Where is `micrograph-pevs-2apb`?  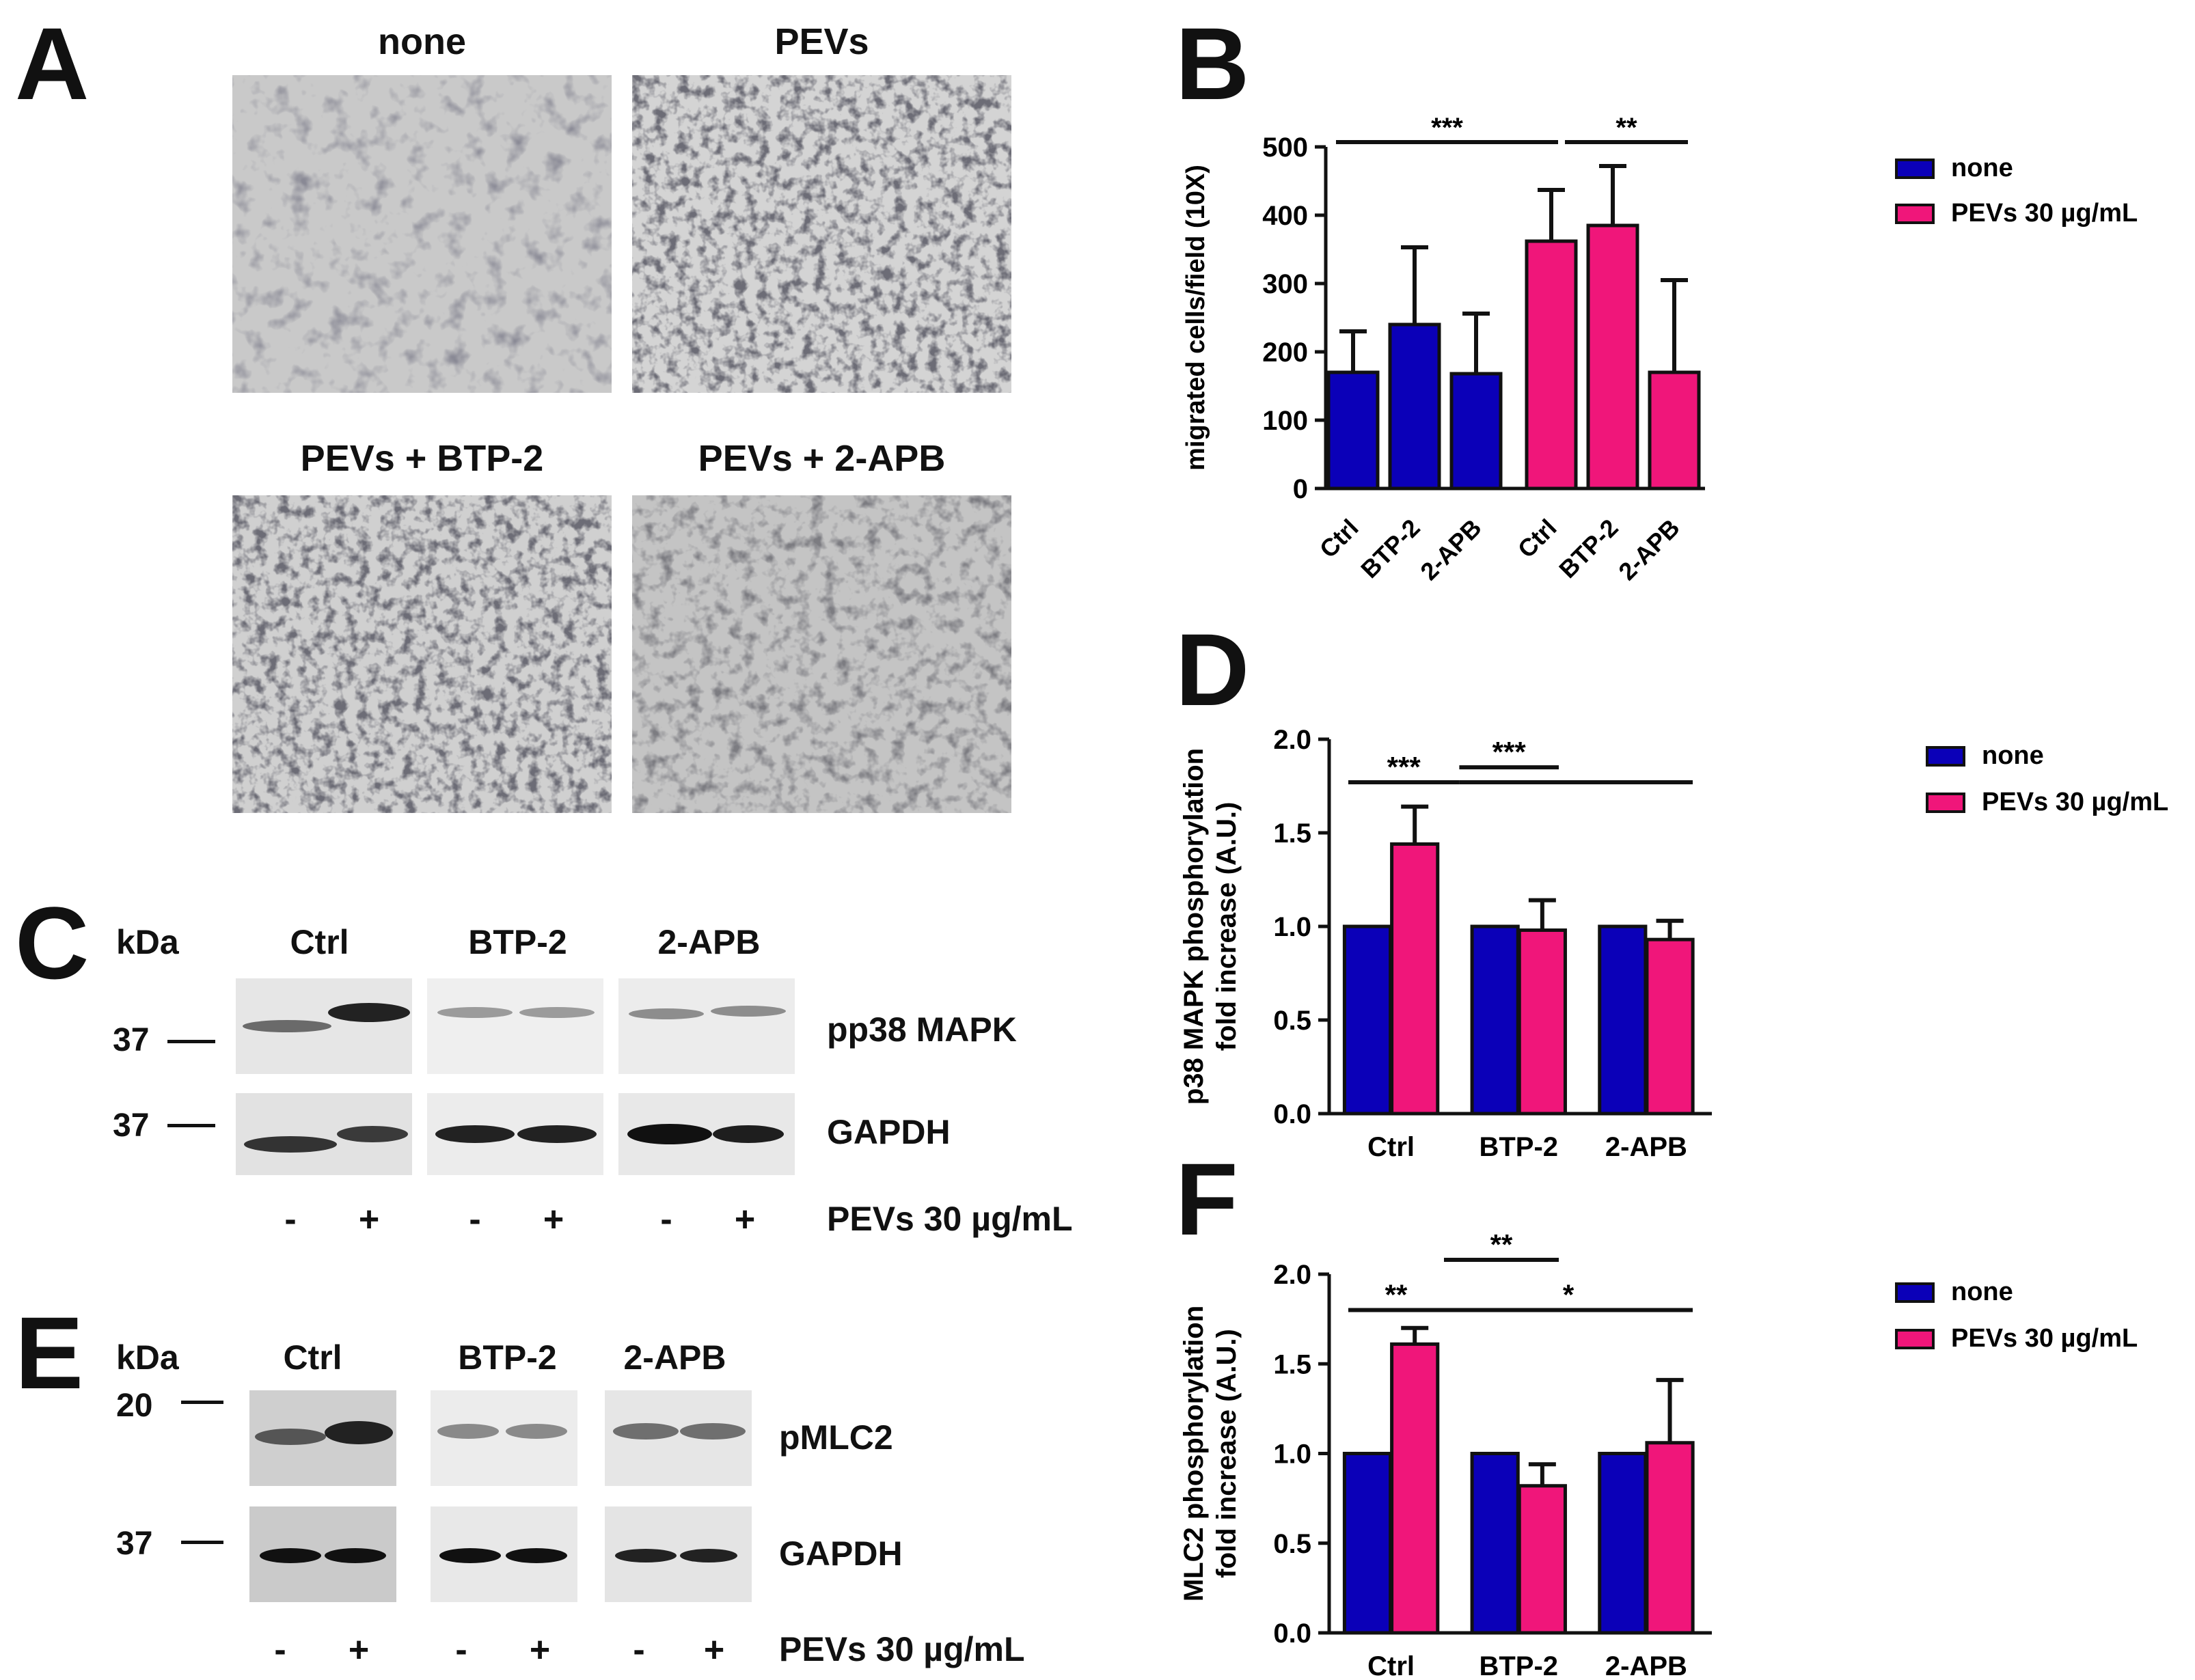 micrograph-pevs-2apb is located at coordinates (821, 654).